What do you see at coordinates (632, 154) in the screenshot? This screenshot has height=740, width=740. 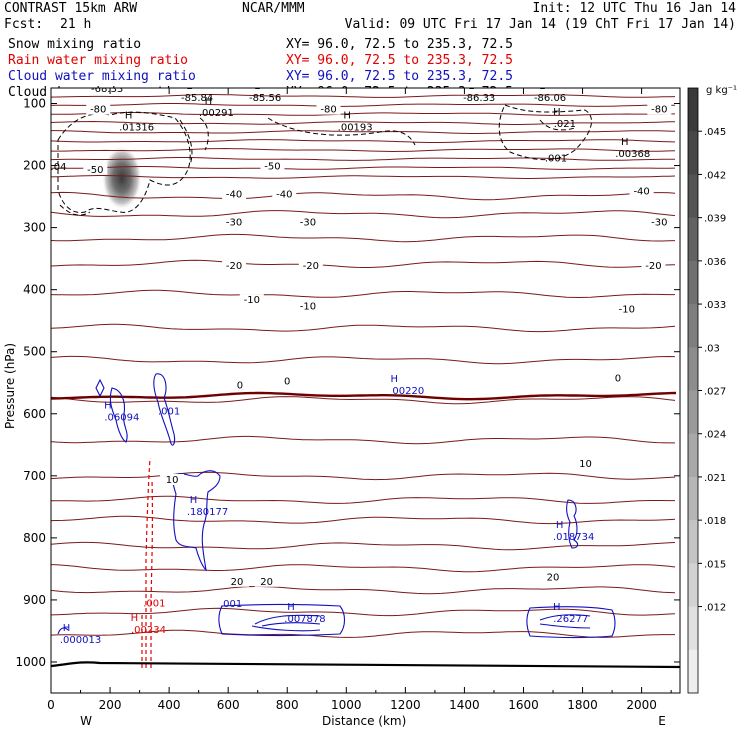 I see `extremum-value: .00368` at bounding box center [632, 154].